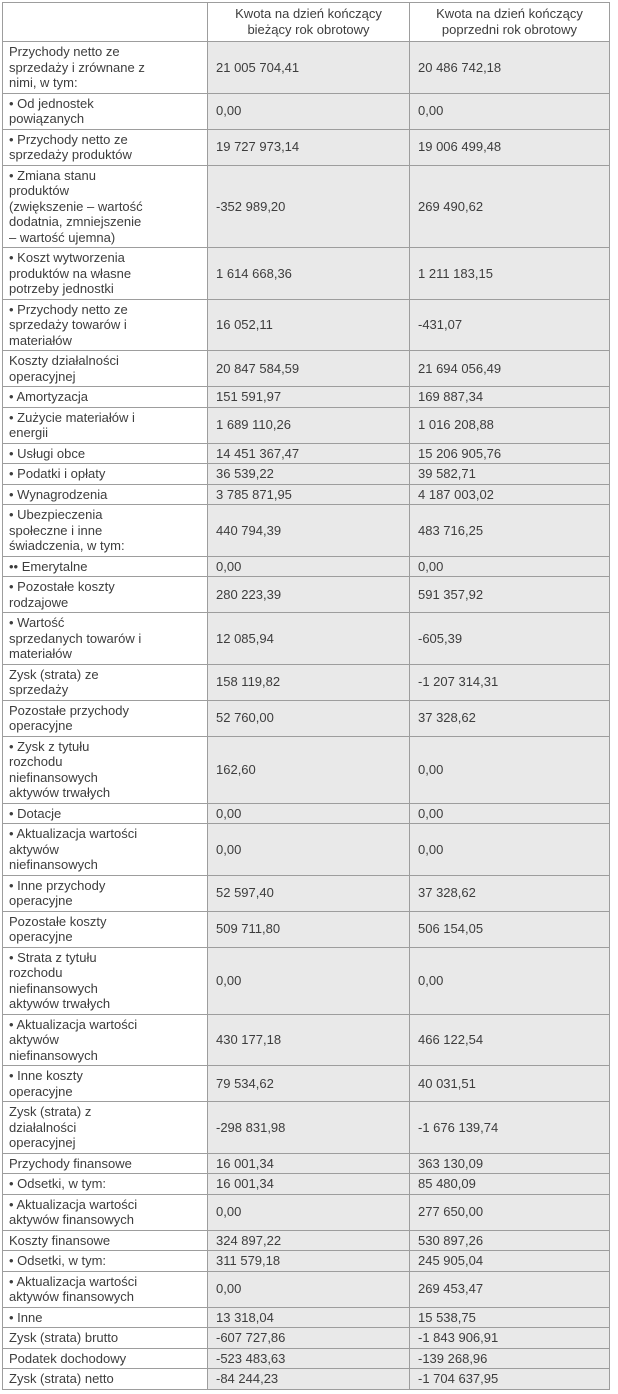 Image resolution: width=618 pixels, height=1394 pixels. What do you see at coordinates (105, 111) in the screenshot?
I see `row-label-cell: • Od jednostek powiązanych` at bounding box center [105, 111].